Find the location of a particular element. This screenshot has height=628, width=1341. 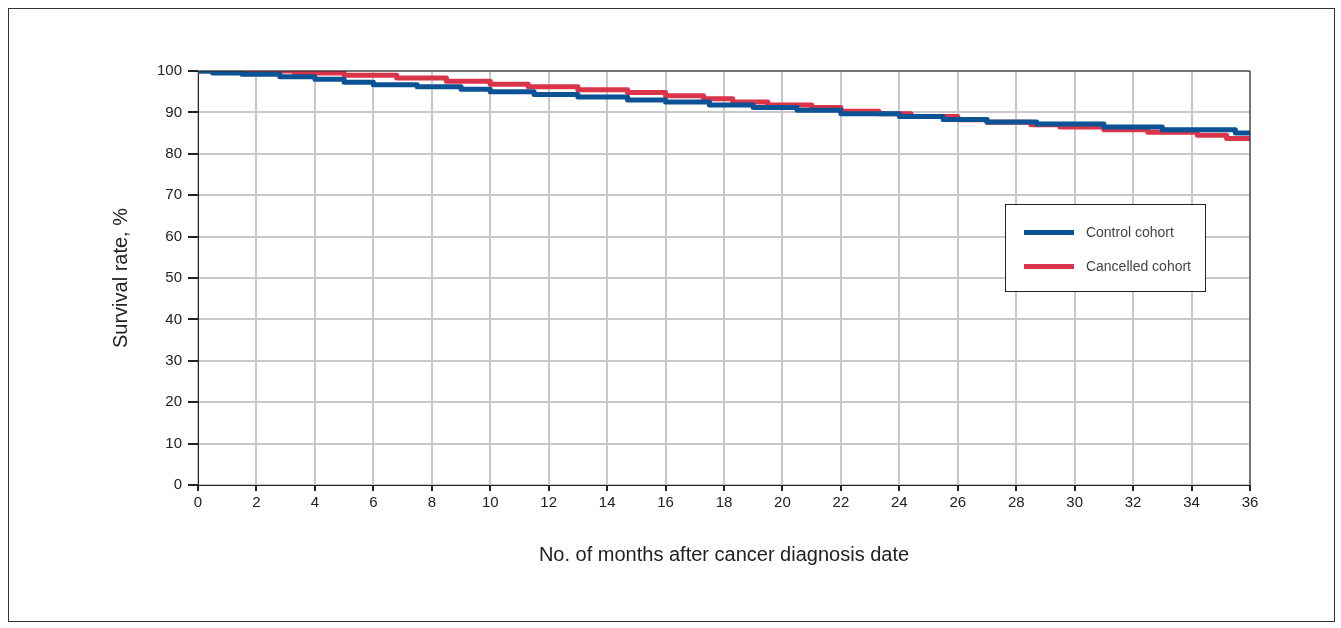

x-tick-label: 10 is located at coordinates (490, 502).